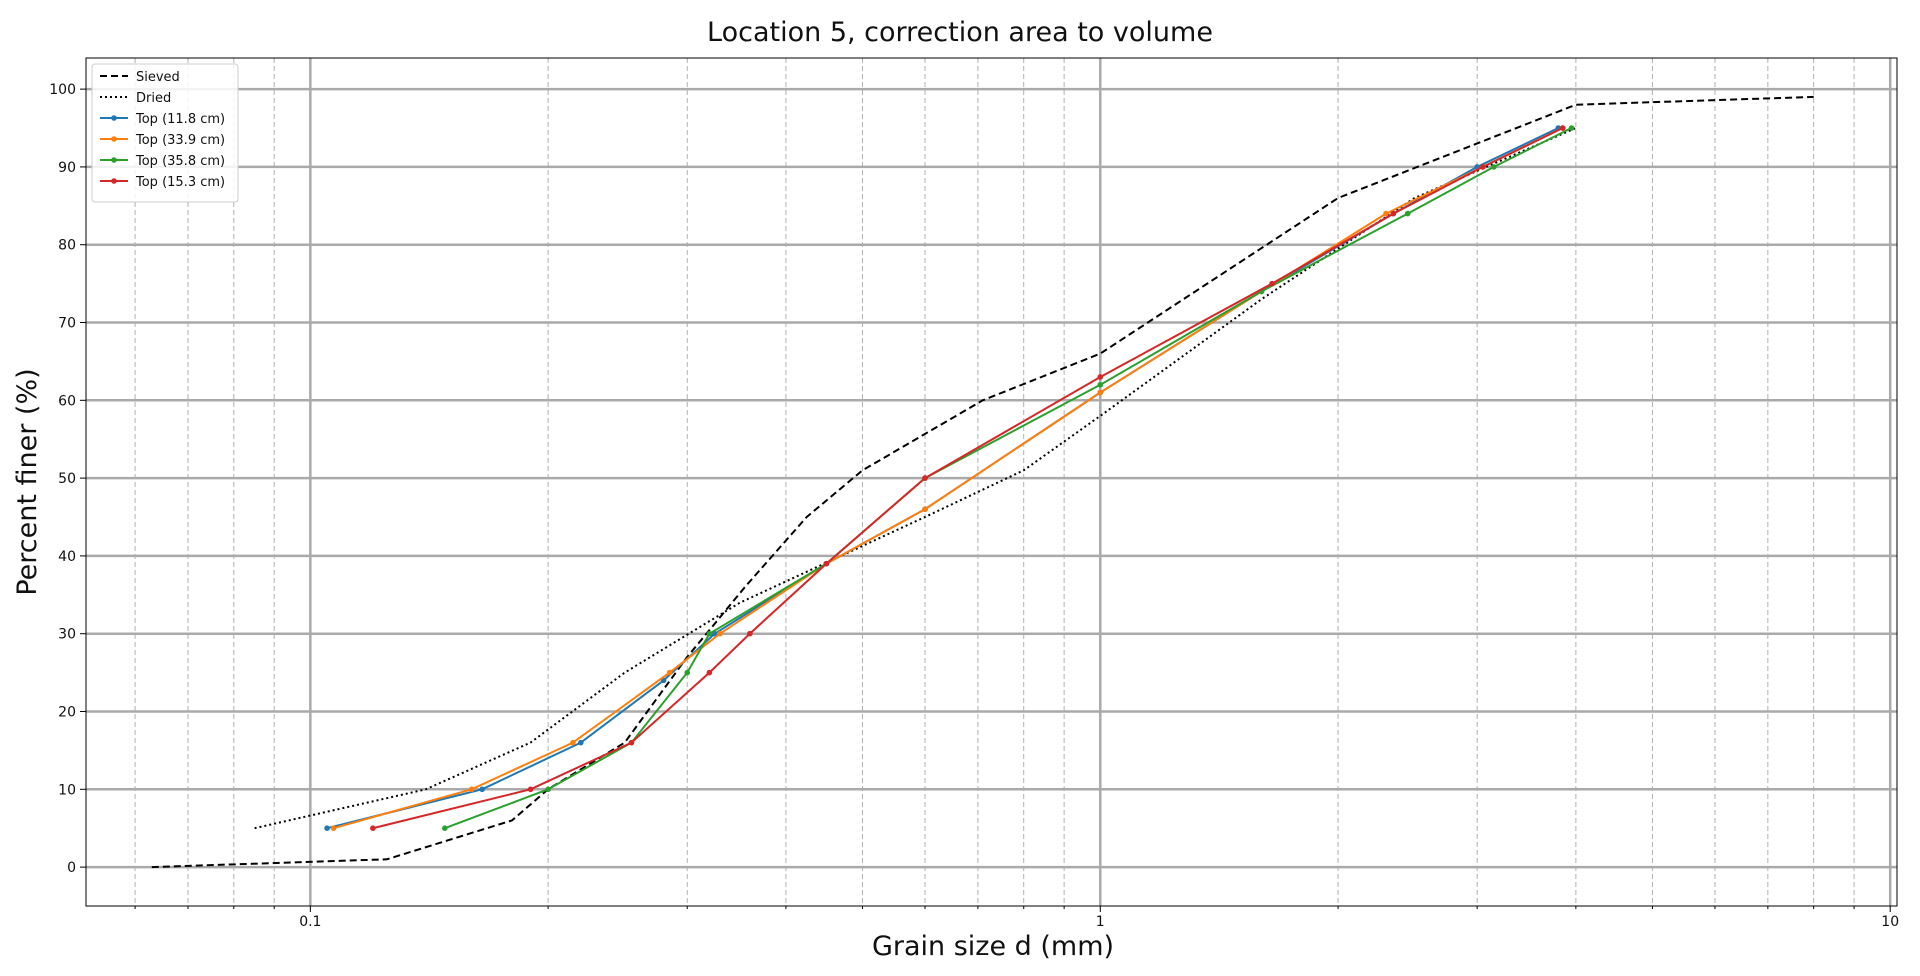  What do you see at coordinates (62, 90) in the screenshot?
I see `y-tick-label: 100` at bounding box center [62, 90].